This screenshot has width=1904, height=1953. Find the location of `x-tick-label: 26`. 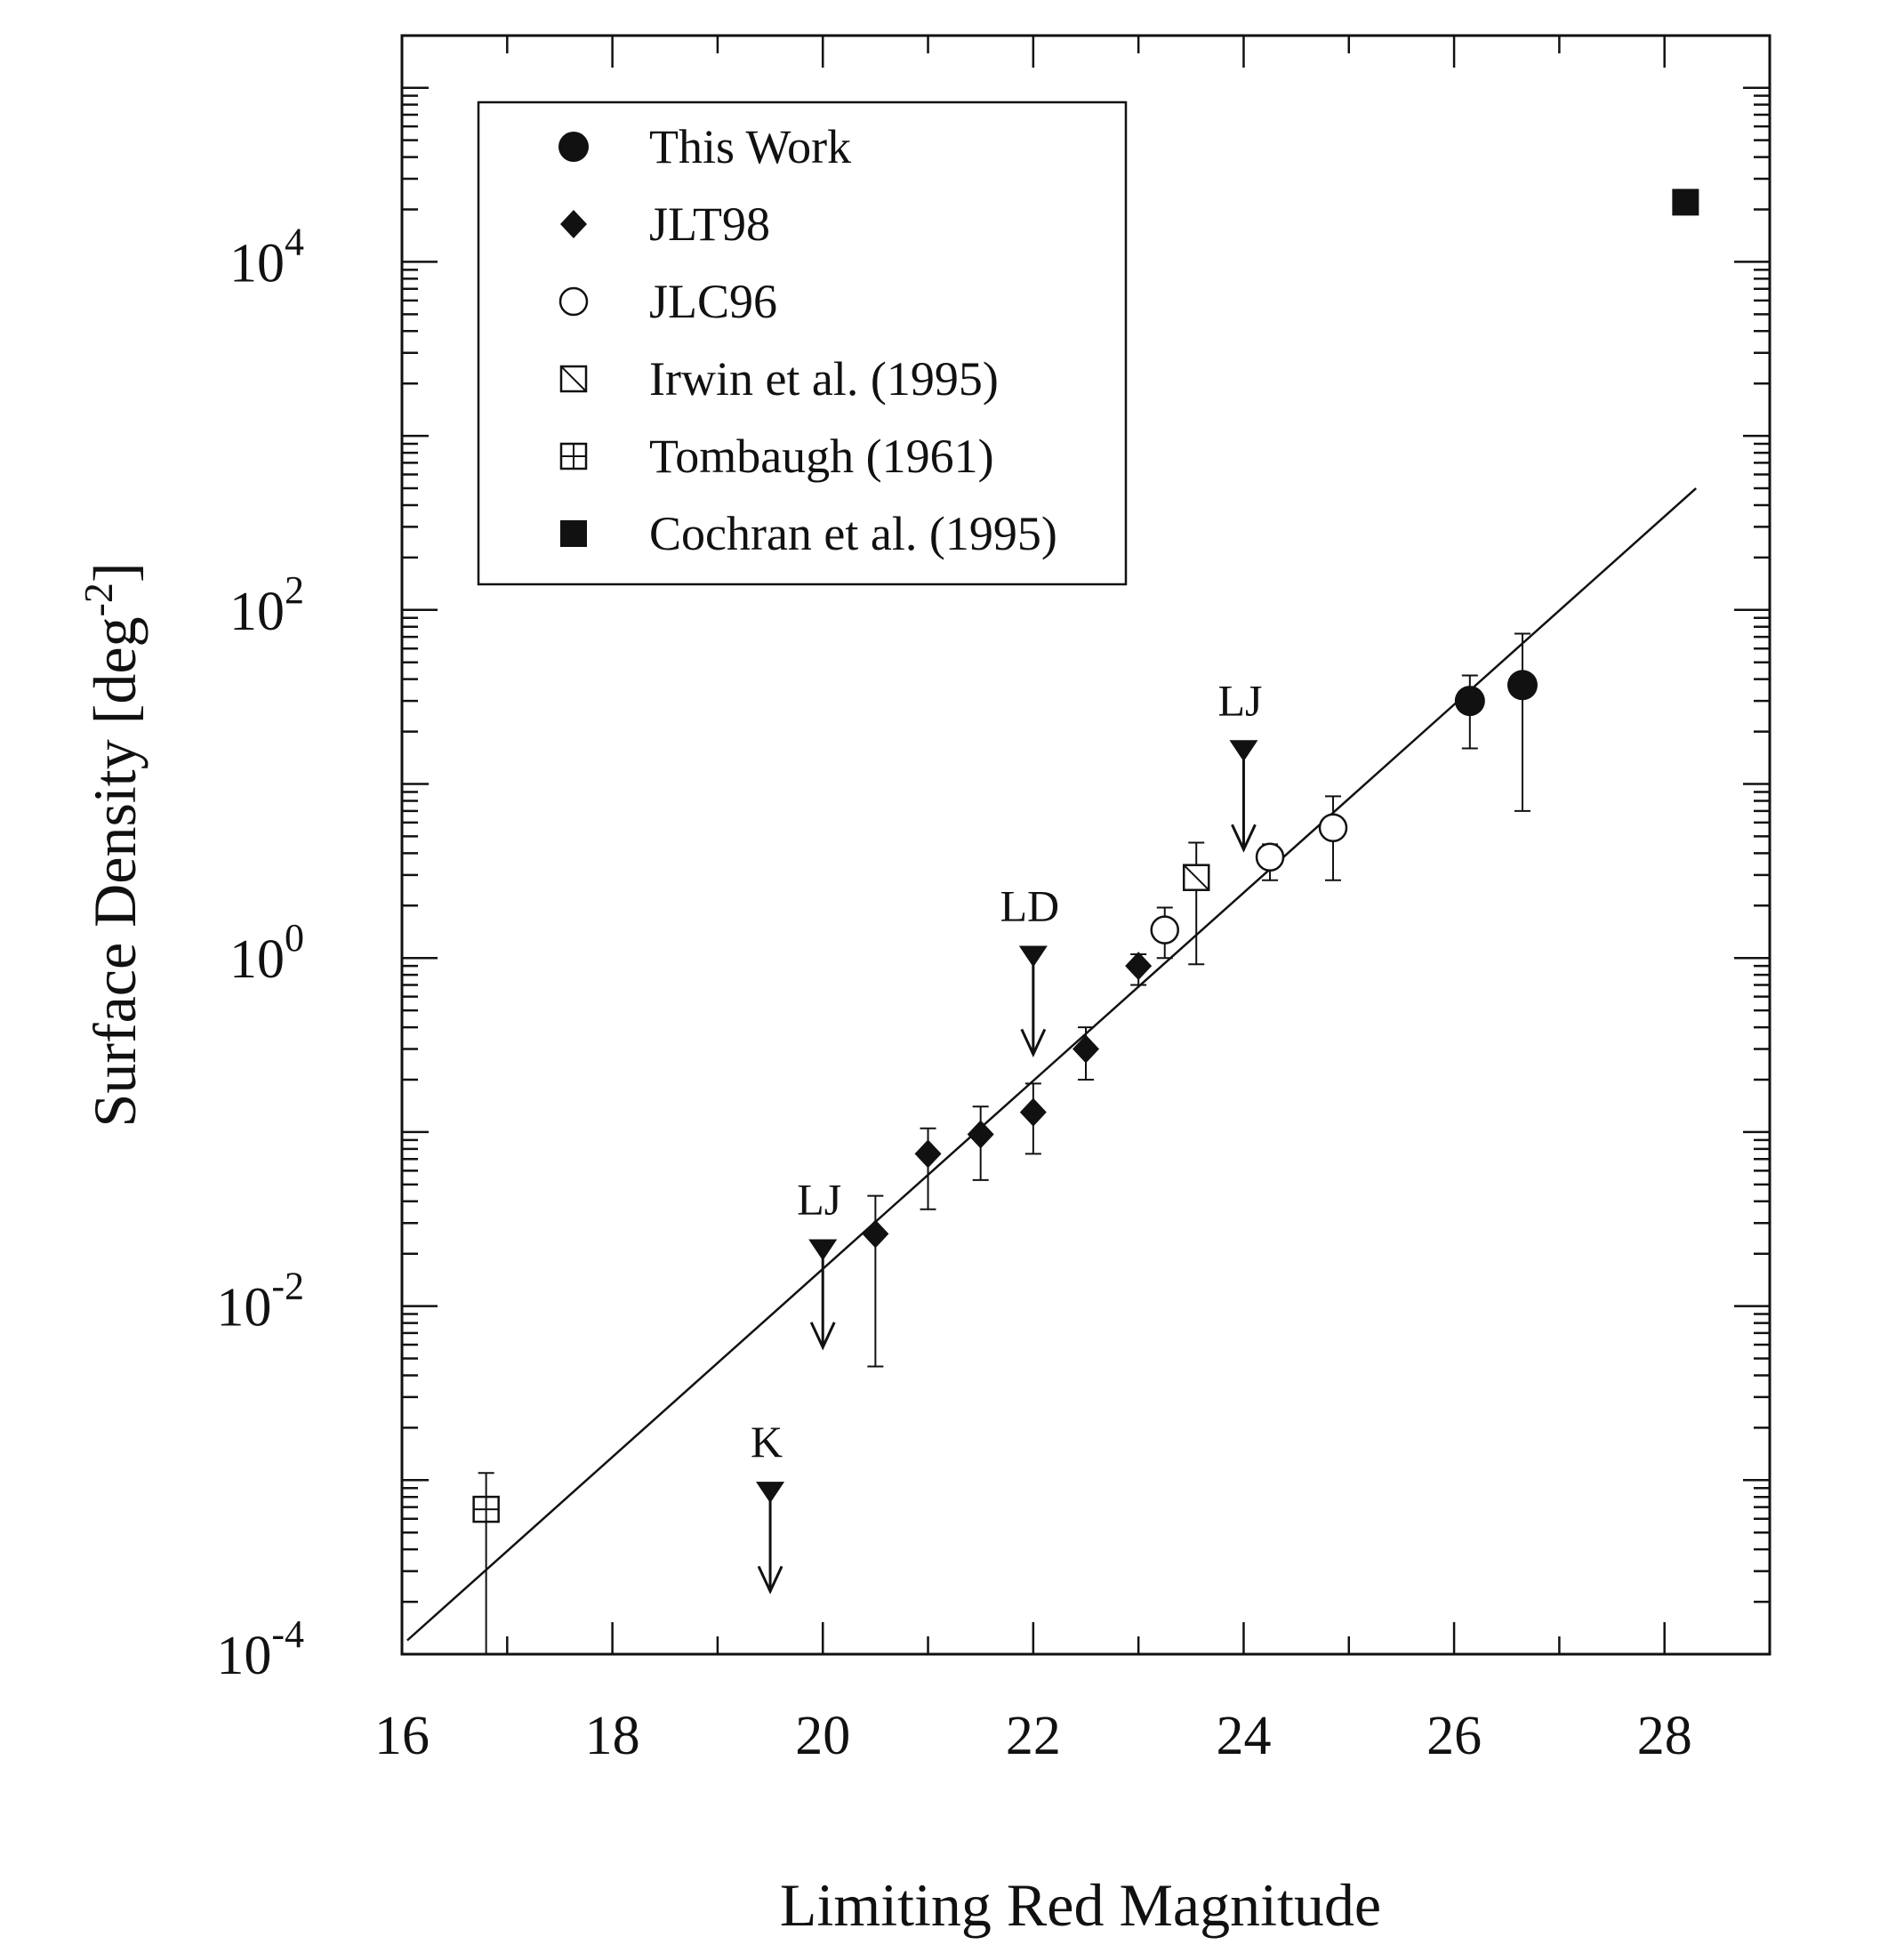

x-tick-label: 26 is located at coordinates (1454, 1736).